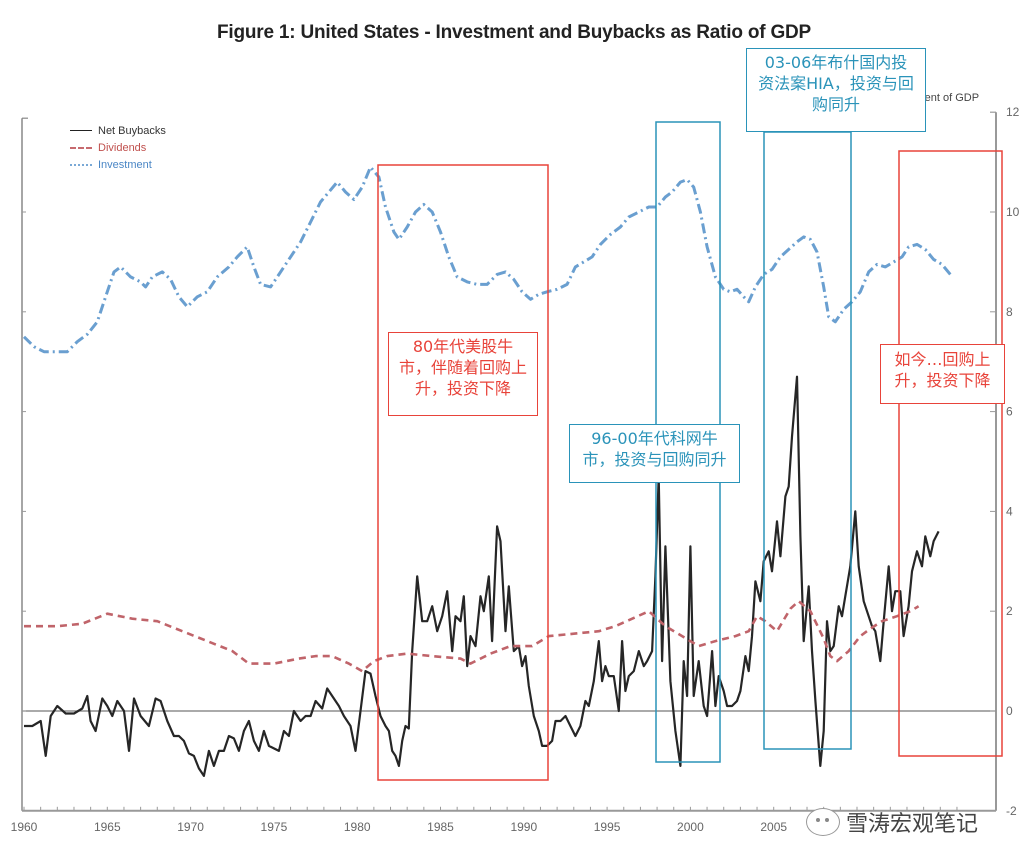  I want to click on wechat-icon, so click(823, 822).